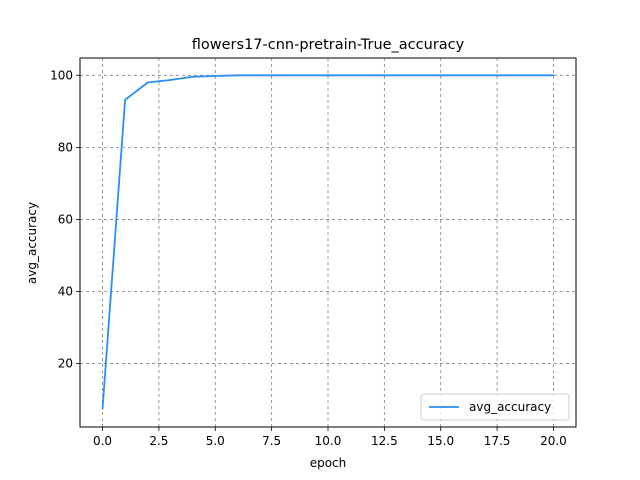 The width and height of the screenshot is (640, 480). Describe the element at coordinates (328, 463) in the screenshot. I see `x-axis-title: epoch` at that location.